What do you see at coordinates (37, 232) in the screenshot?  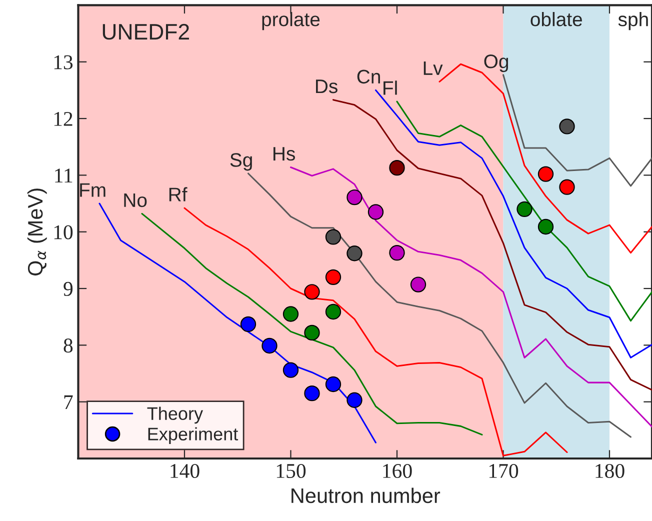 I see `y-axis-title: Q$_{α}$ (MeV)` at bounding box center [37, 232].